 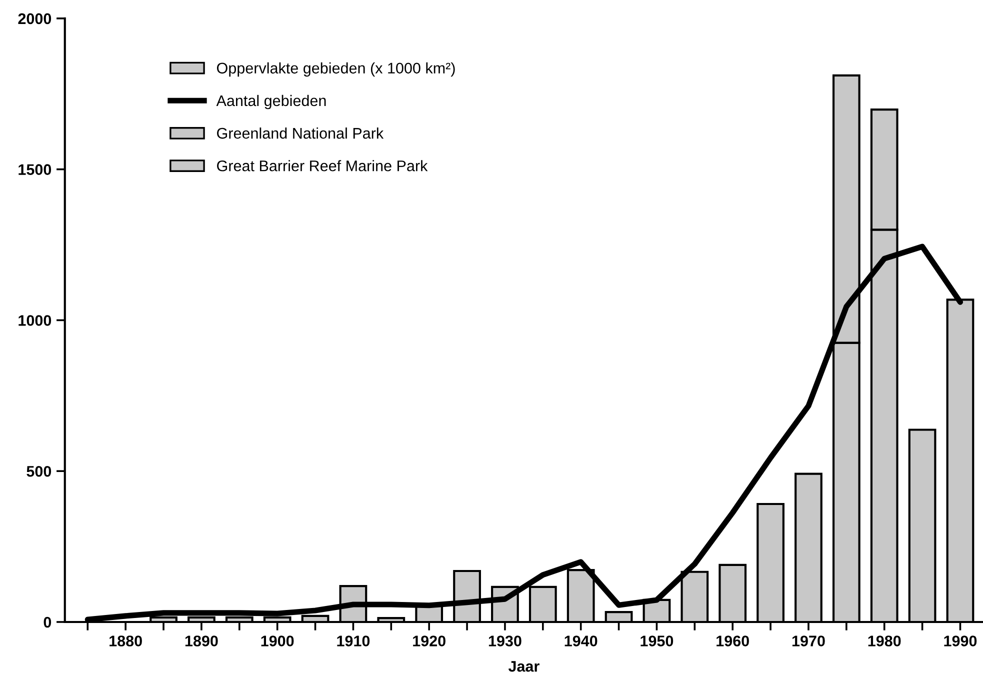 I want to click on x-tick-label: 1900, so click(x=277, y=641).